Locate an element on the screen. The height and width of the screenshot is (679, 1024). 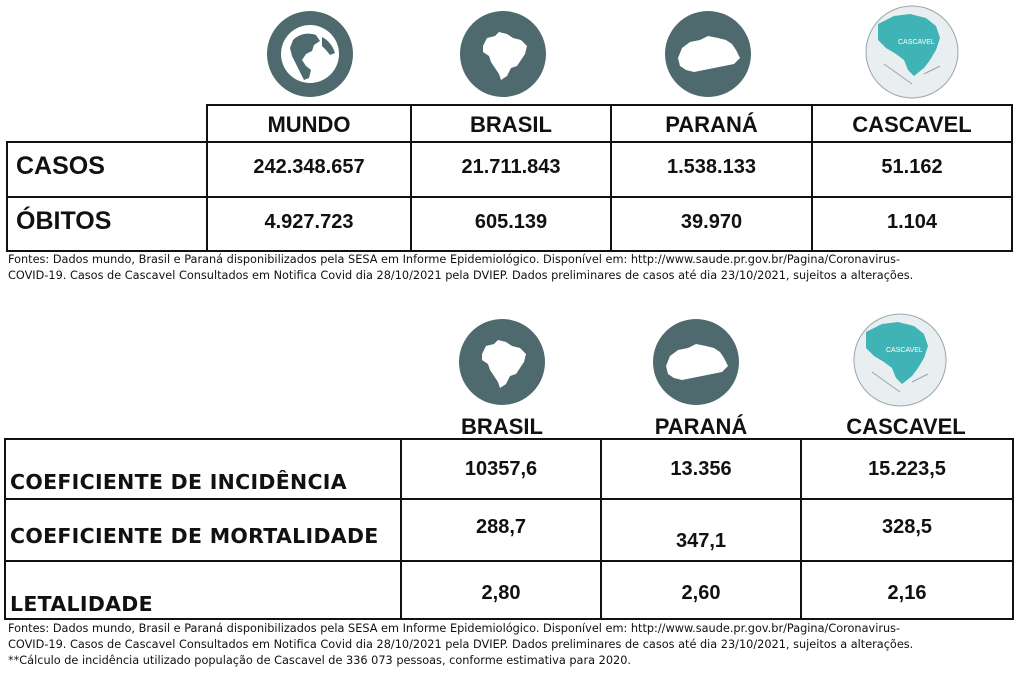
letalidade-cascavel: 2,16 is located at coordinates (907, 593).